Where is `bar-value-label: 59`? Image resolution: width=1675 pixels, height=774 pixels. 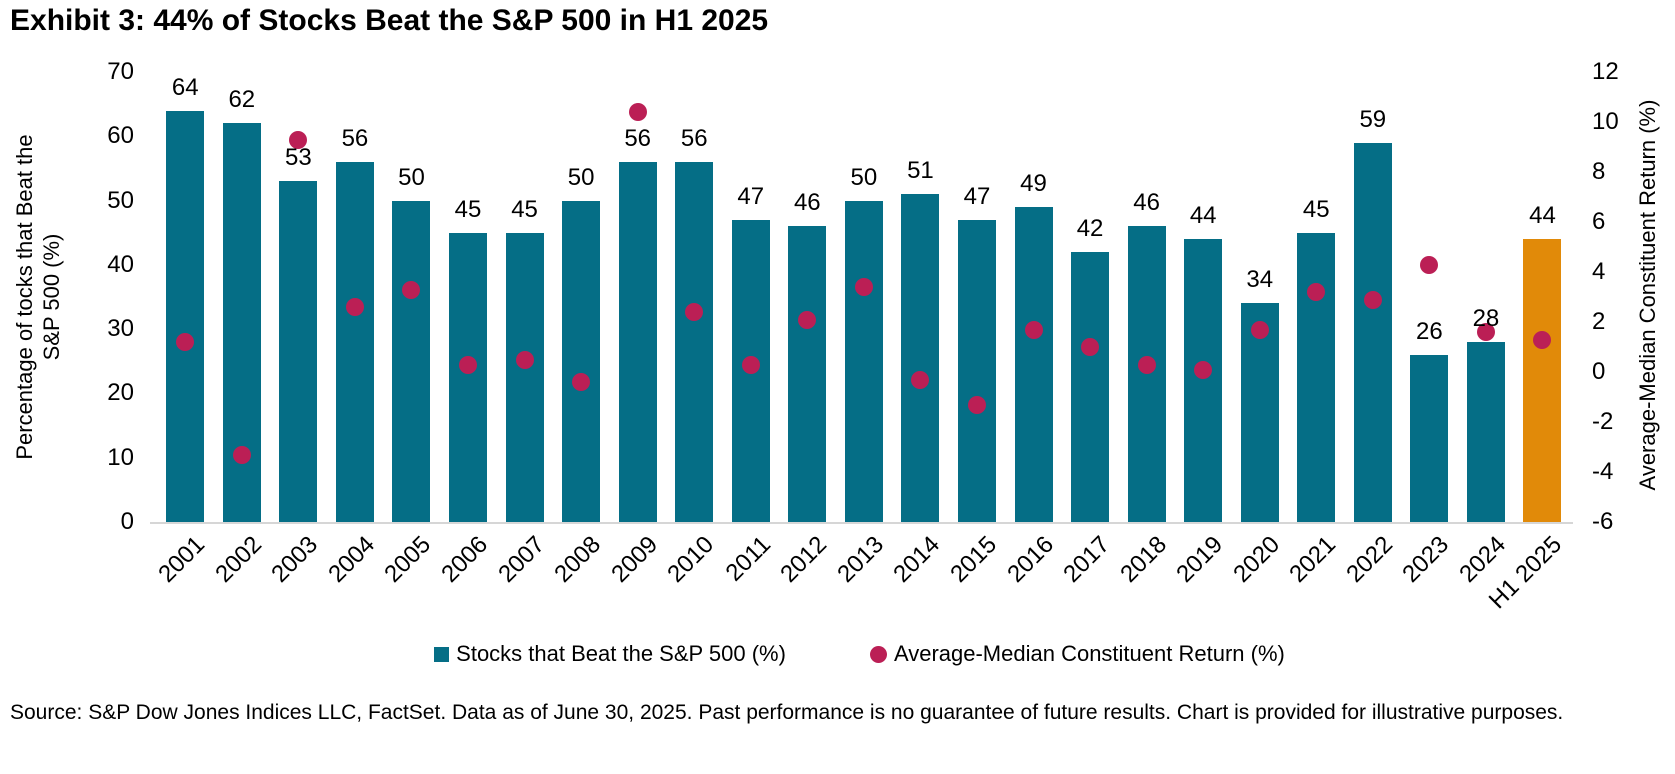
bar-value-label: 59 is located at coordinates (1373, 119).